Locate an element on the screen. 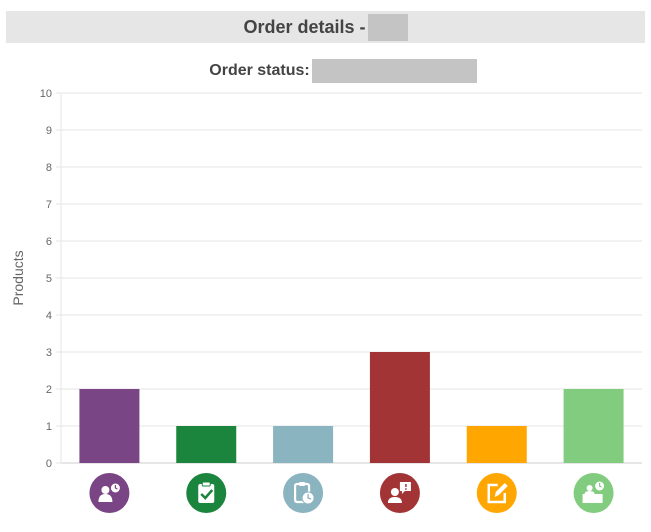 This screenshot has height=532, width=651. desk-clock-icon is located at coordinates (593, 493).